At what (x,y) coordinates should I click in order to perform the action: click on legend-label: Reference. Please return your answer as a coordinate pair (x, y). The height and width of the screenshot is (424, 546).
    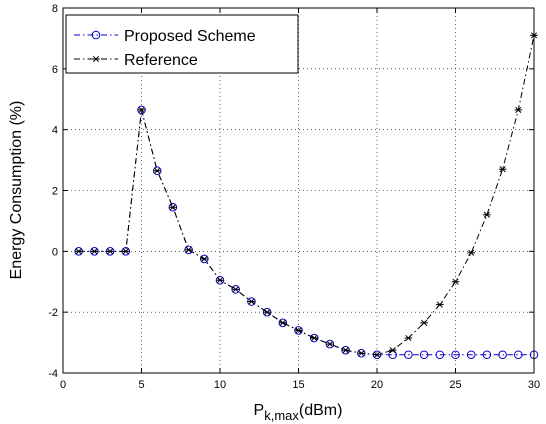
    Looking at the image, I should click on (161, 60).